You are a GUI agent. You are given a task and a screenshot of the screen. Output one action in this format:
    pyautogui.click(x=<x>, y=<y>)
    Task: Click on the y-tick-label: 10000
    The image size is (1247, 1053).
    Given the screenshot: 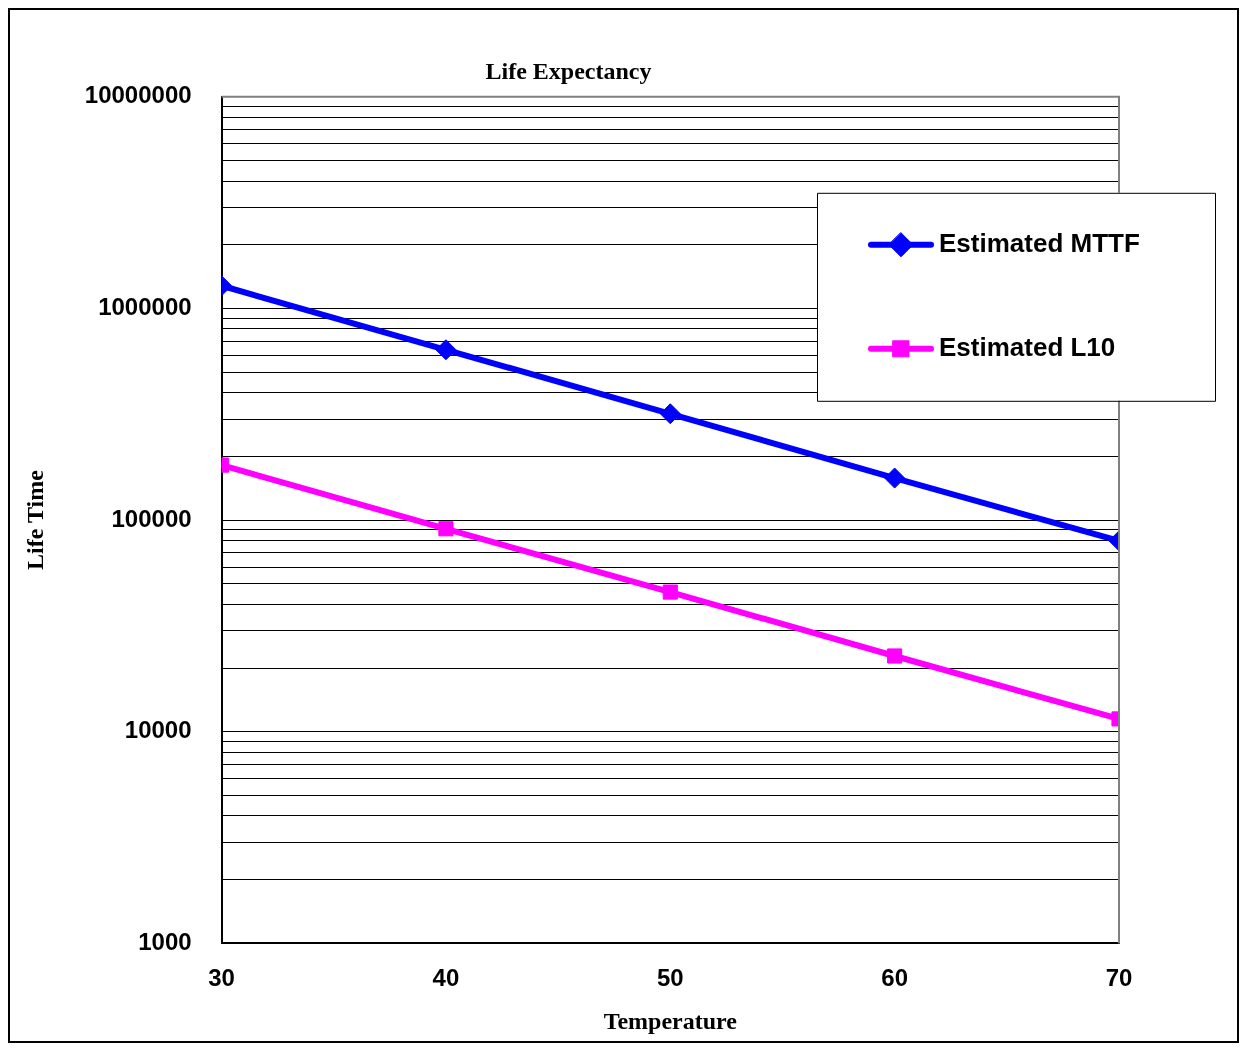 What is the action you would take?
    pyautogui.click(x=158, y=730)
    